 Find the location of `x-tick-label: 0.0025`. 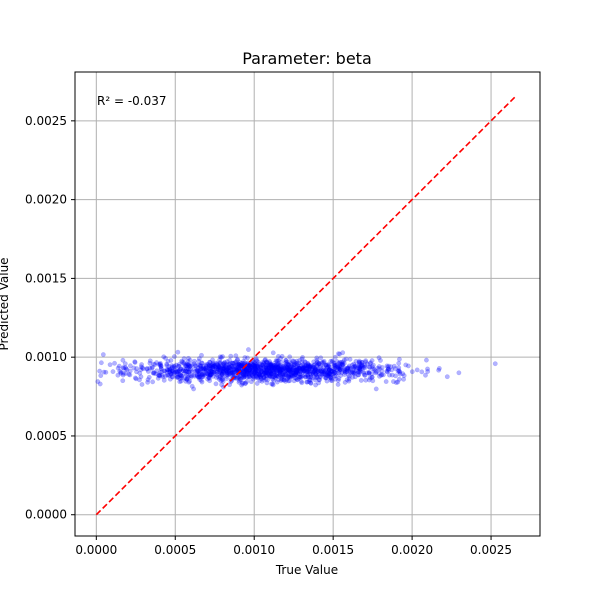

x-tick-label: 0.0025 is located at coordinates (491, 550).